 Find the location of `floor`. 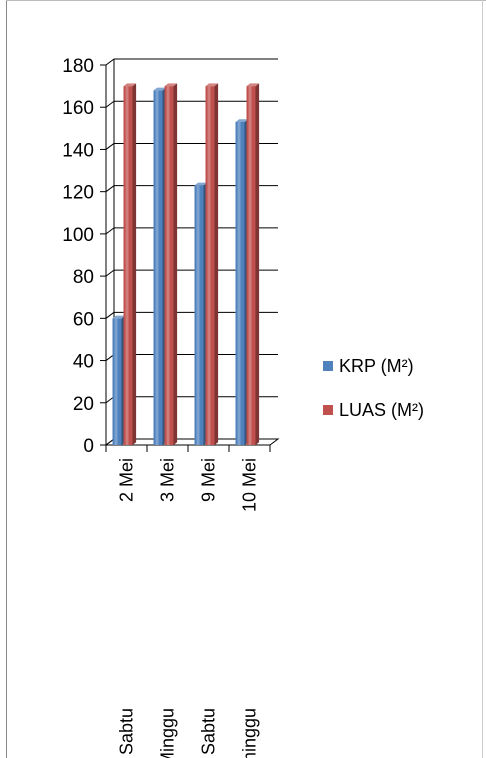

floor is located at coordinates (192, 442).